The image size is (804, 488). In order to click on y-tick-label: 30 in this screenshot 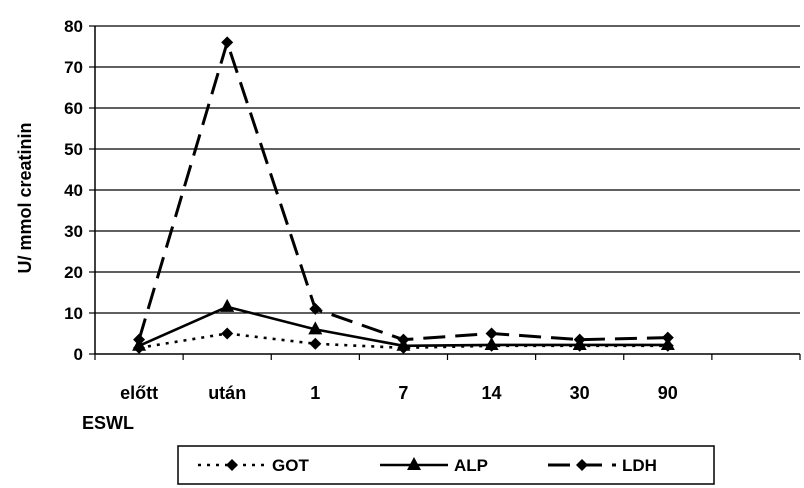, I will do `click(73, 231)`.